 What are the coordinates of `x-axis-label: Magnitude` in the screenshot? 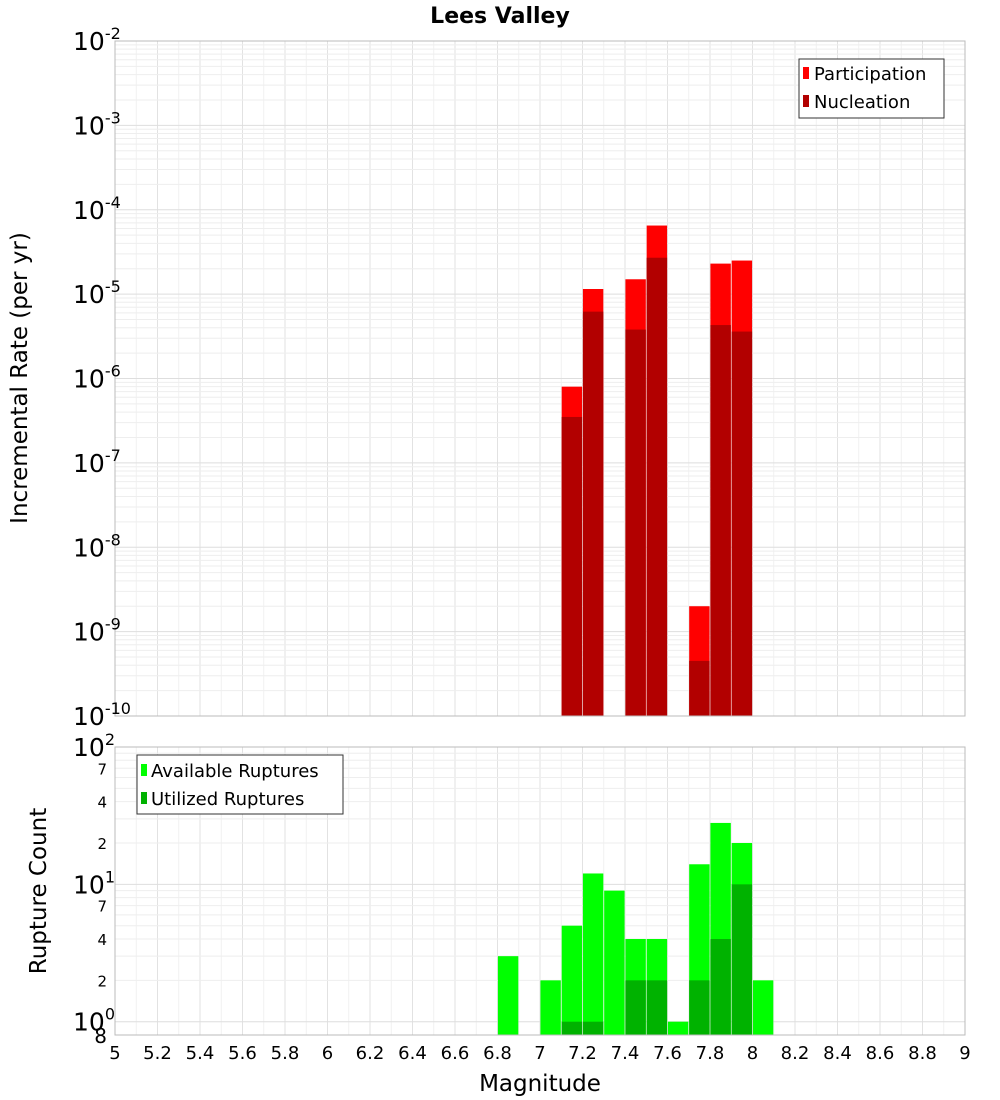 It's located at (540, 1084).